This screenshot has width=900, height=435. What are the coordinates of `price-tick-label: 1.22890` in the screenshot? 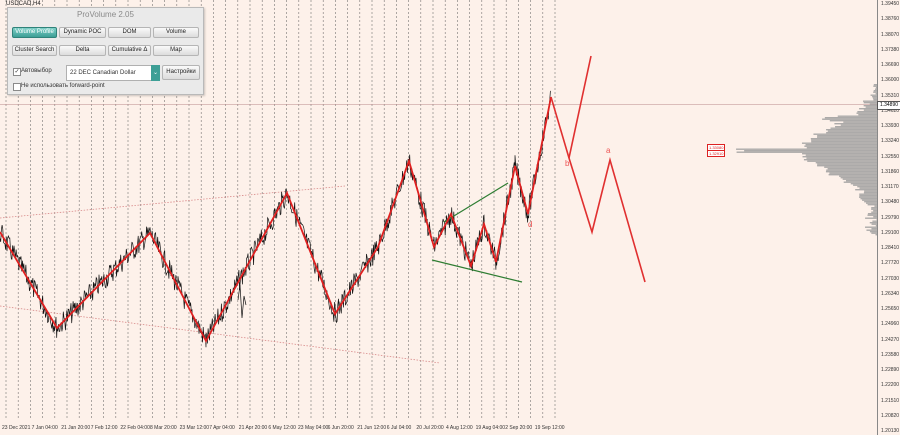 It's located at (890, 370).